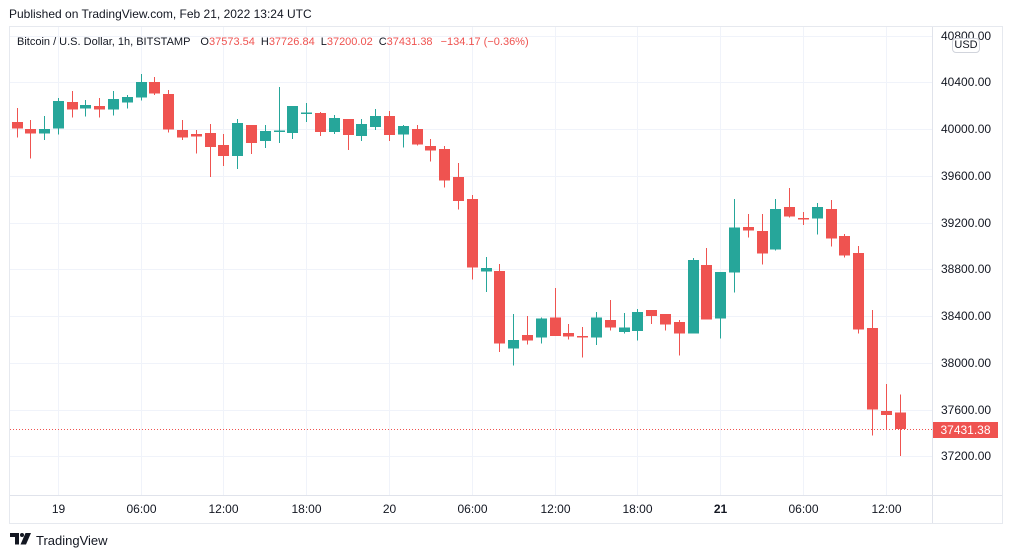 Image resolution: width=1012 pixels, height=558 pixels. Describe the element at coordinates (720, 509) in the screenshot. I see `time-tick-label: 21` at that location.